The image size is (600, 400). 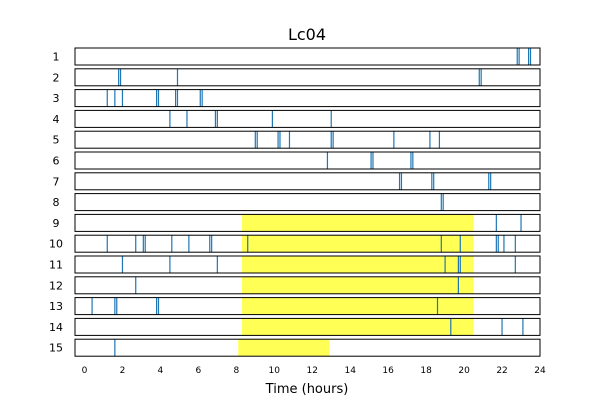 I want to click on x-tick-label: 18, so click(x=426, y=371).